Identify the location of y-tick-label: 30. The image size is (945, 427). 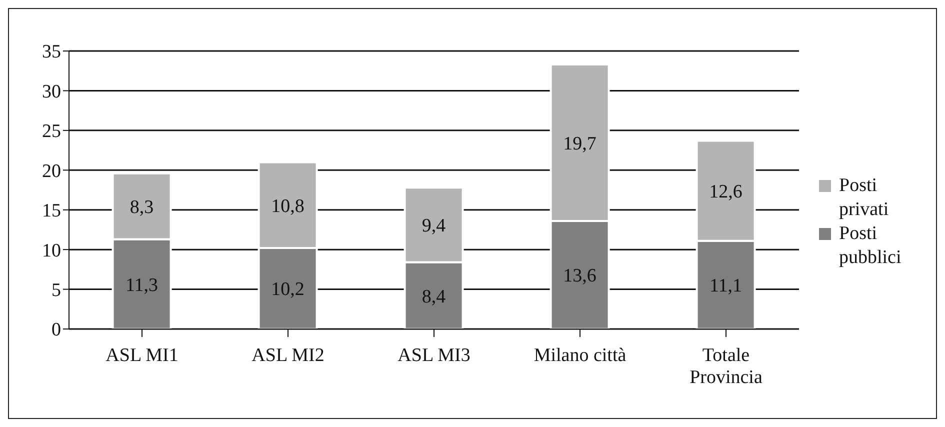
(51, 91).